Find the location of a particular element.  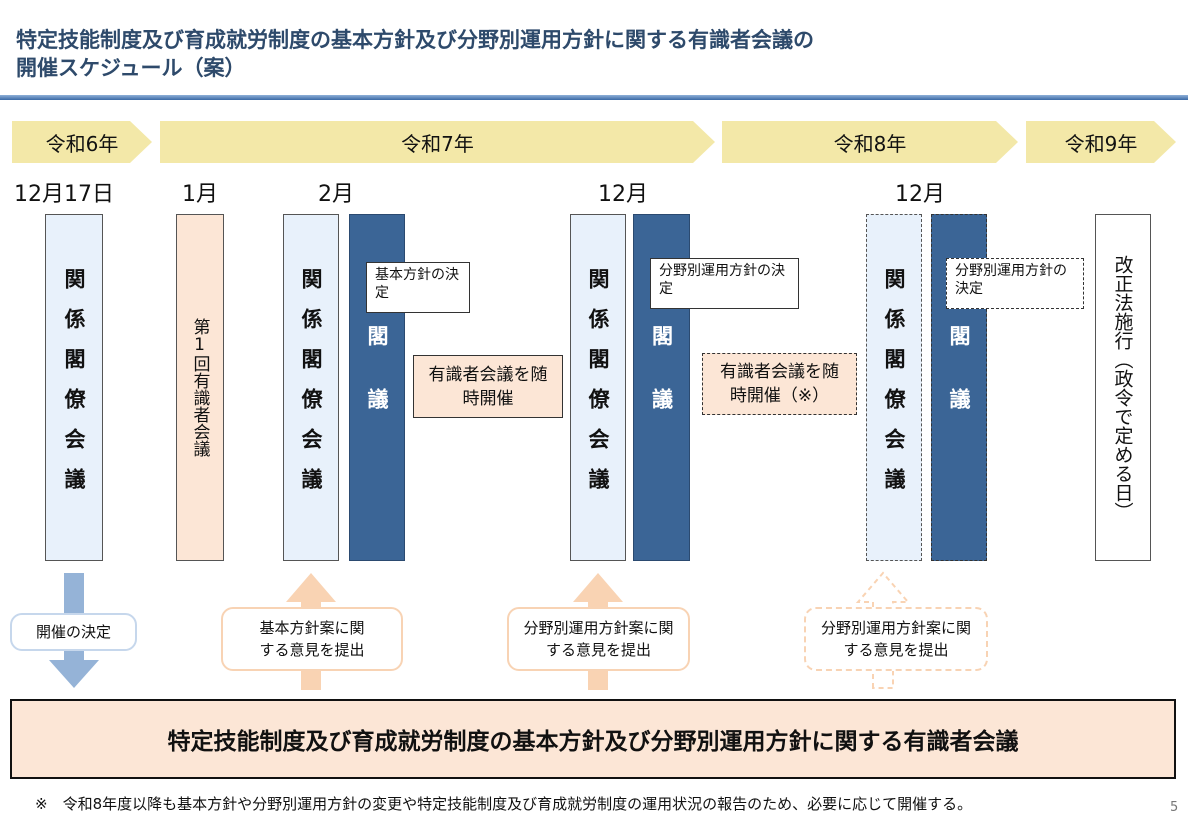

law-enforcement-box: 改正法施行（政令で定める日） is located at coordinates (1123, 387).